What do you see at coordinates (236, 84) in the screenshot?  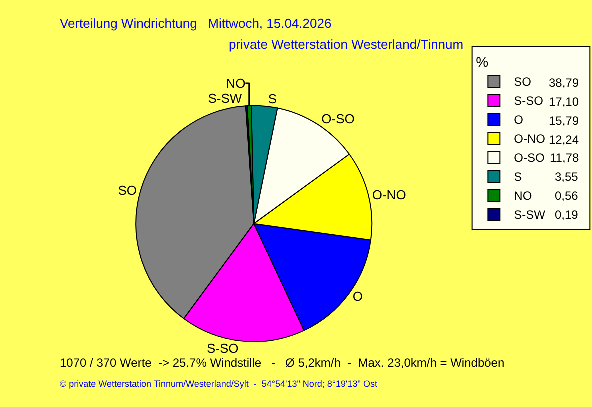 I see `slice-label: NO` at bounding box center [236, 84].